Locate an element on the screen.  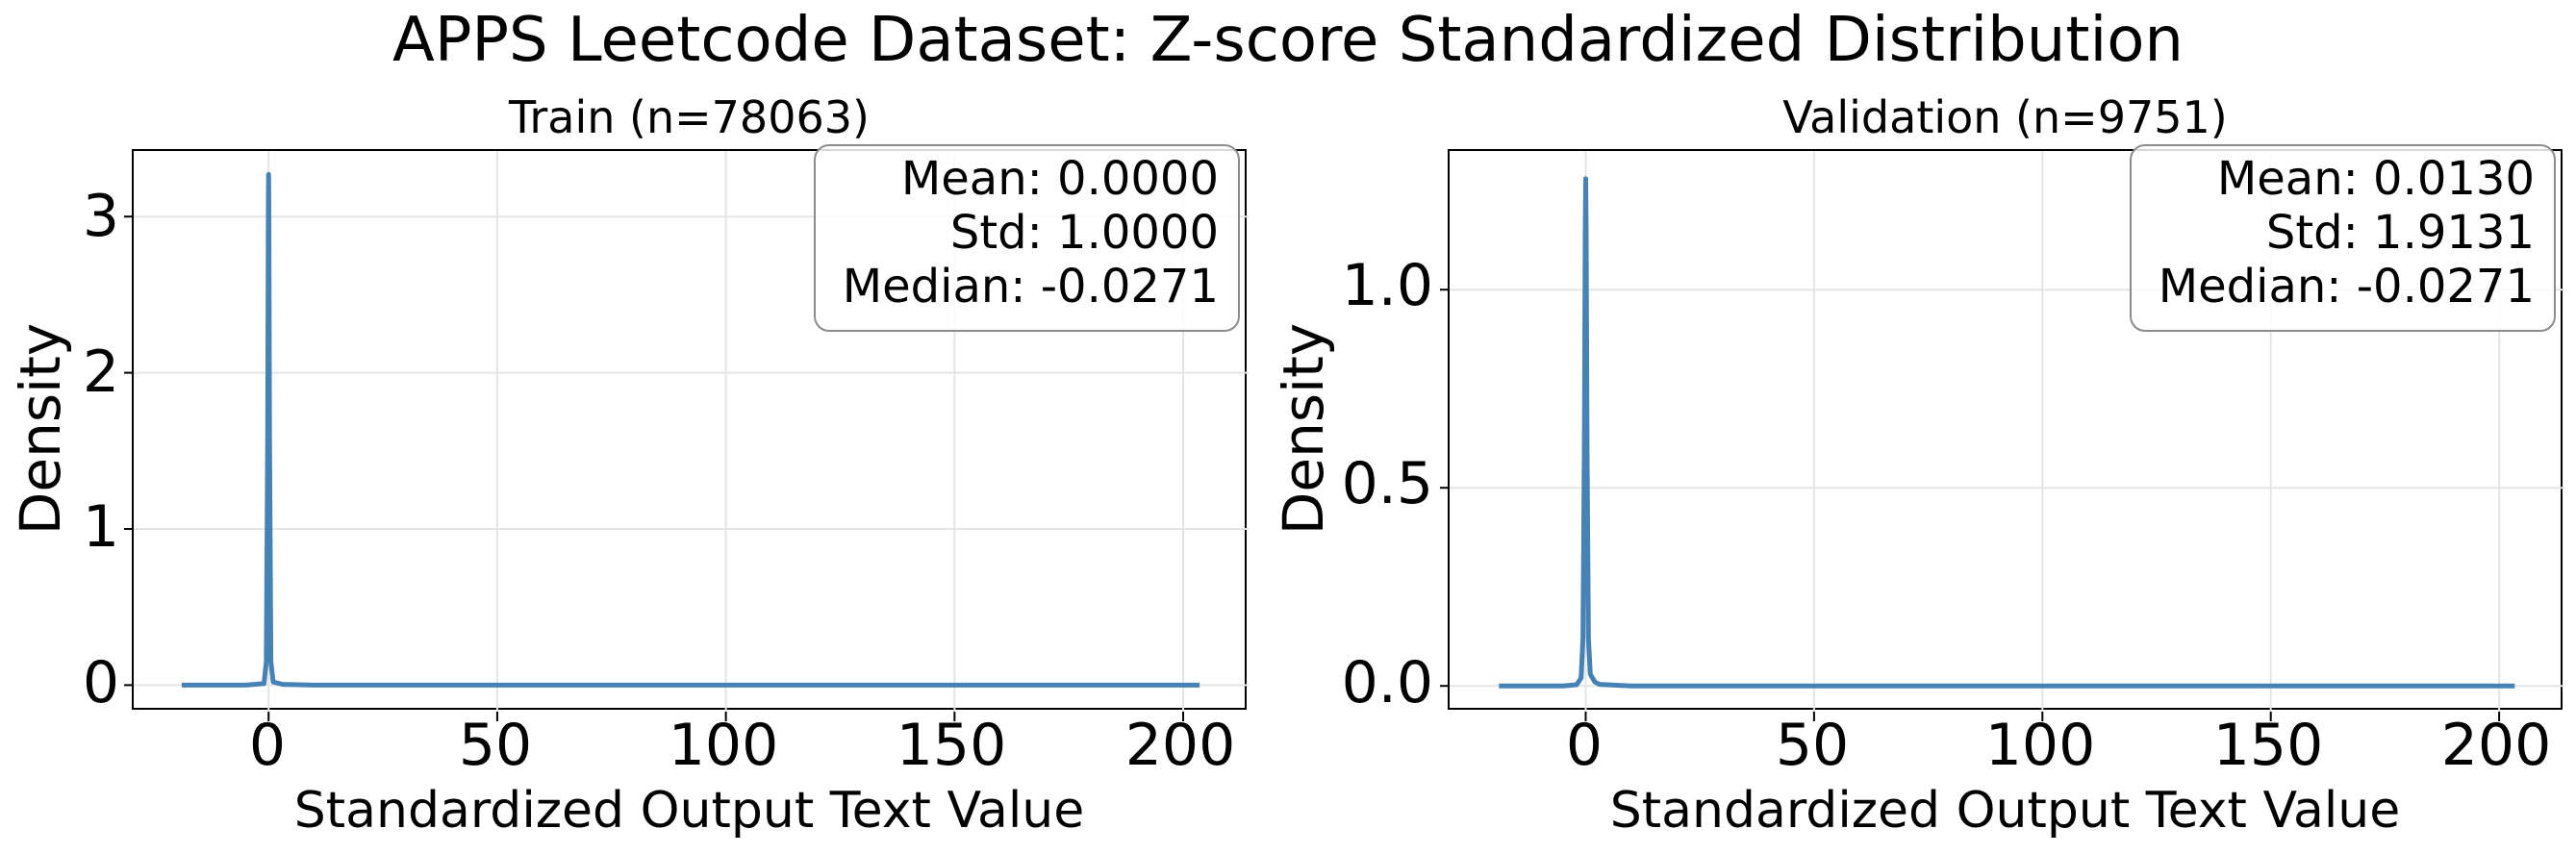
validation-stat-median: Median: -0.0271 is located at coordinates (2347, 287).